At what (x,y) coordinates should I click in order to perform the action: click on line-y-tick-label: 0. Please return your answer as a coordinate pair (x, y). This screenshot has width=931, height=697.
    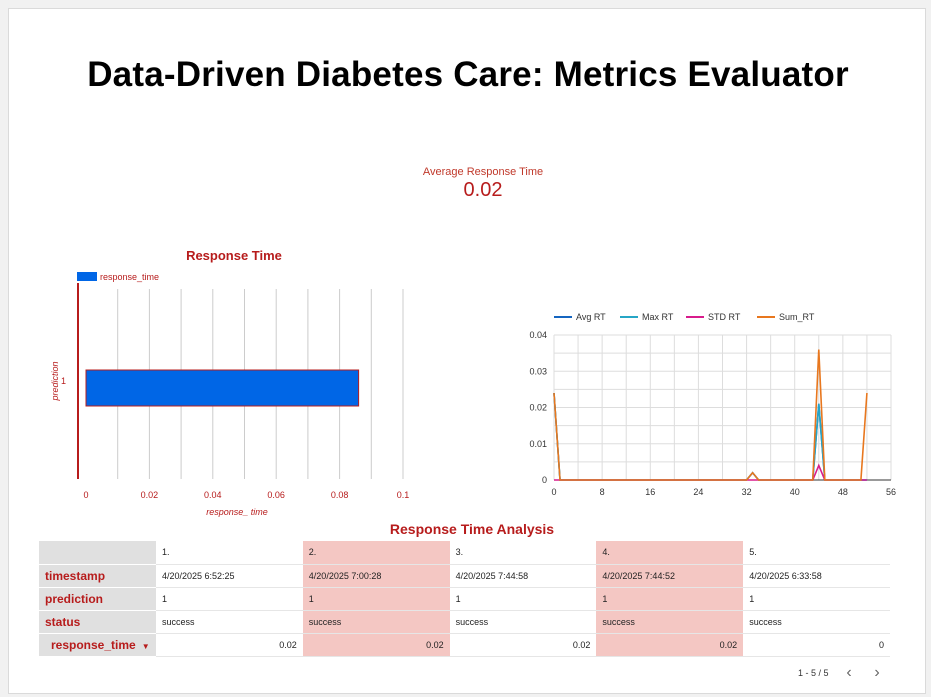
    Looking at the image, I should click on (544, 480).